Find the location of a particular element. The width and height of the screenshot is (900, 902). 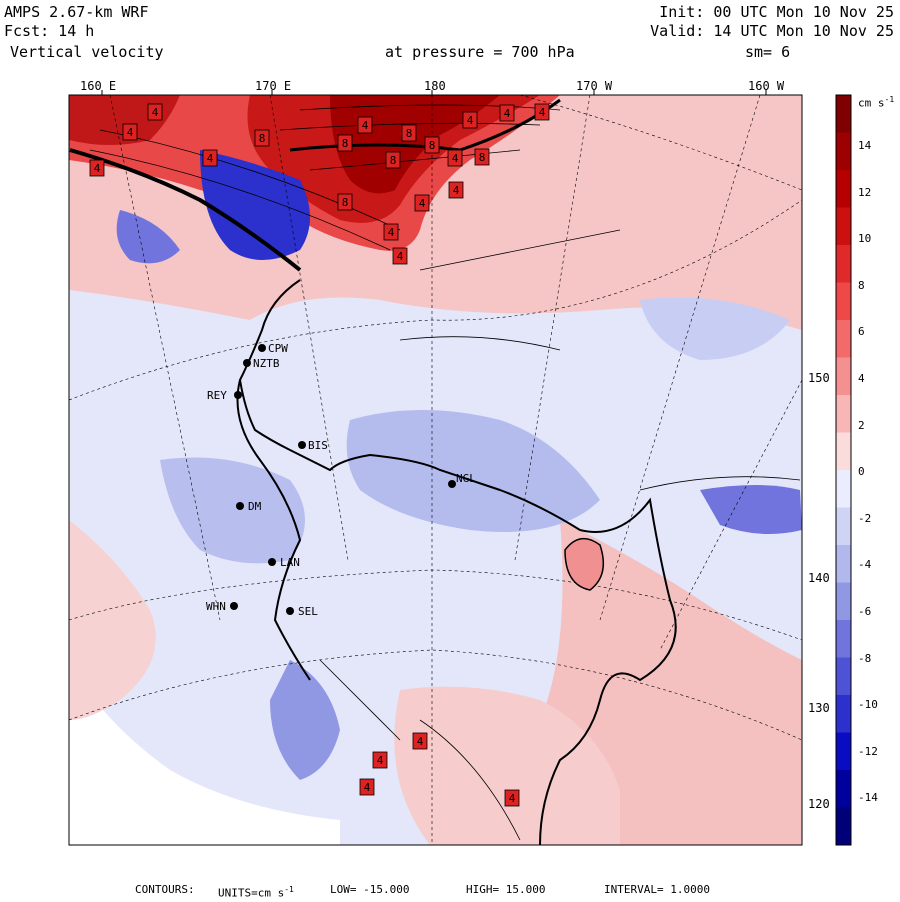

station-label: LAN is located at coordinates (290, 562).